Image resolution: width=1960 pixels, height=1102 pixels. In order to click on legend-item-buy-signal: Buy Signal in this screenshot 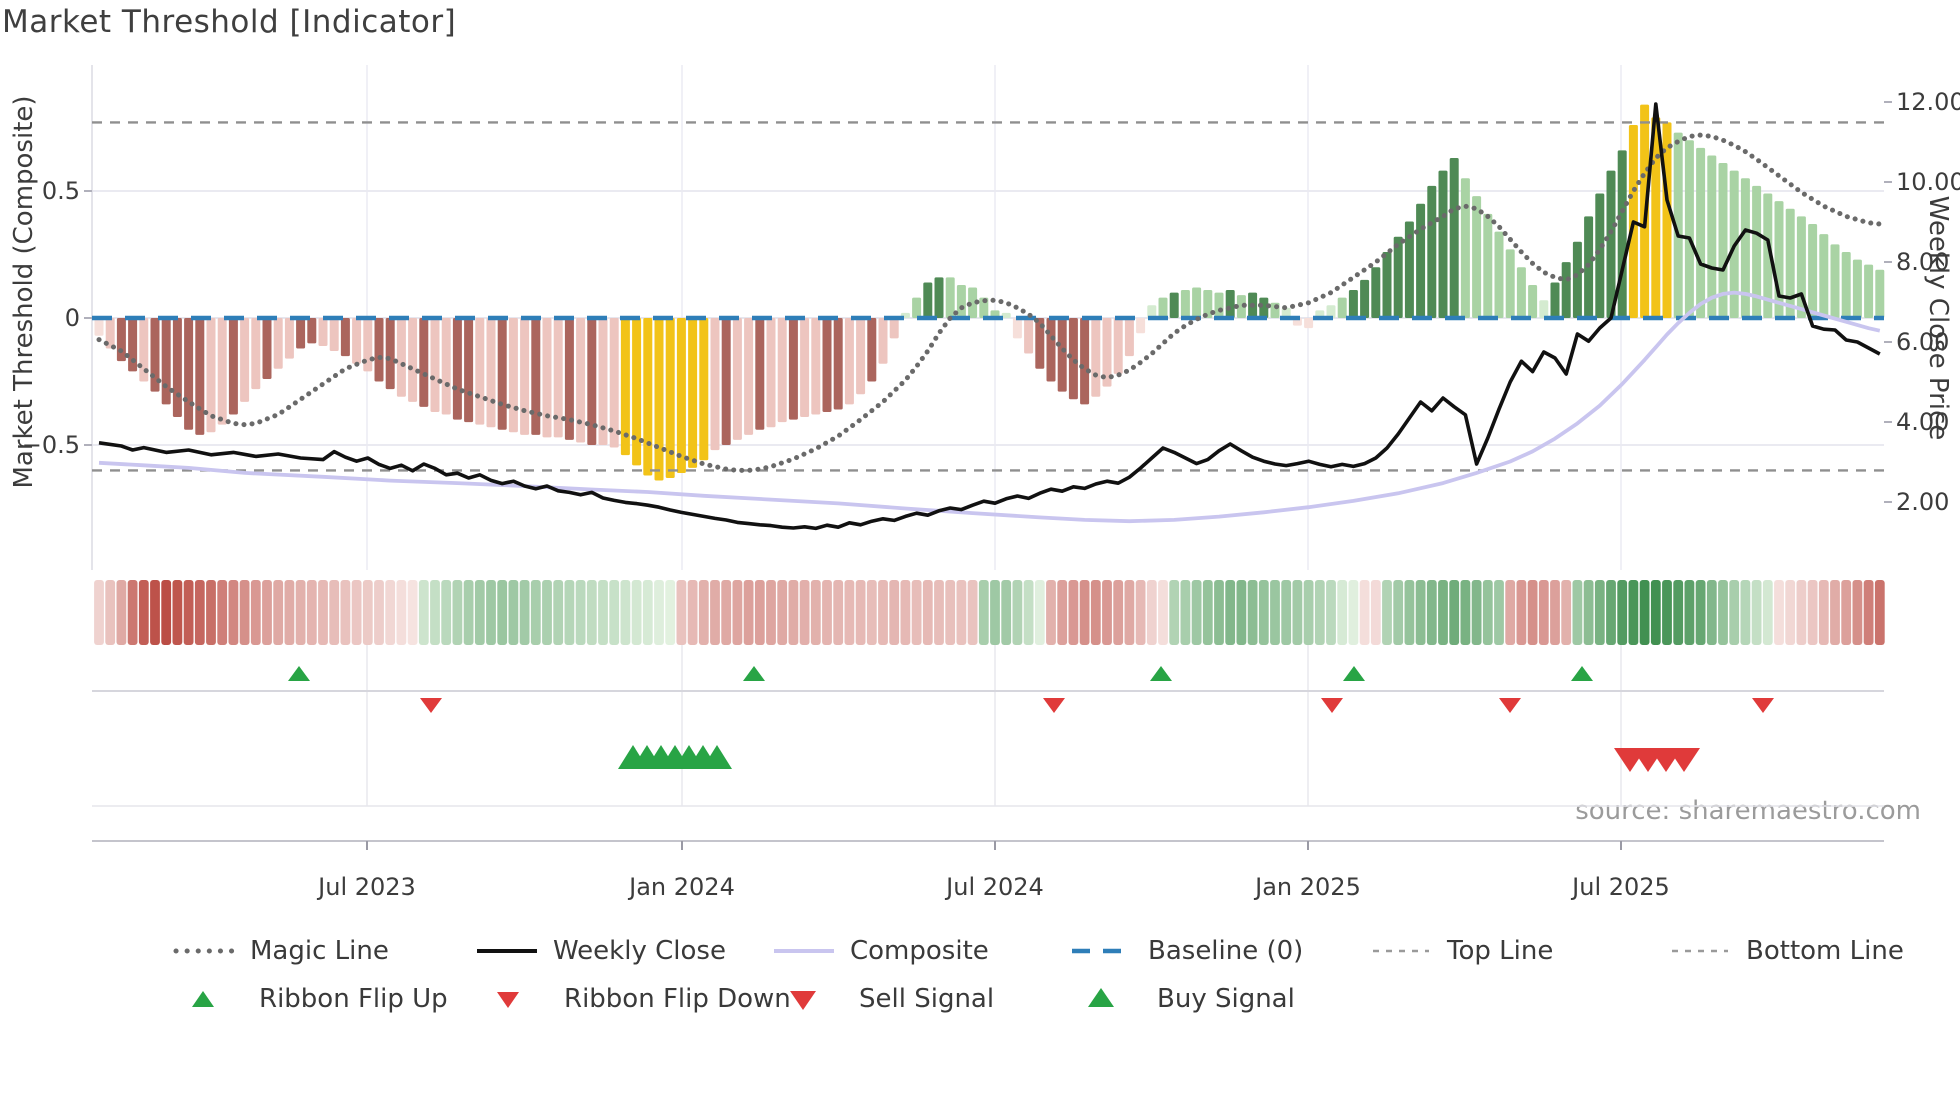, I will do `click(1187, 999)`.